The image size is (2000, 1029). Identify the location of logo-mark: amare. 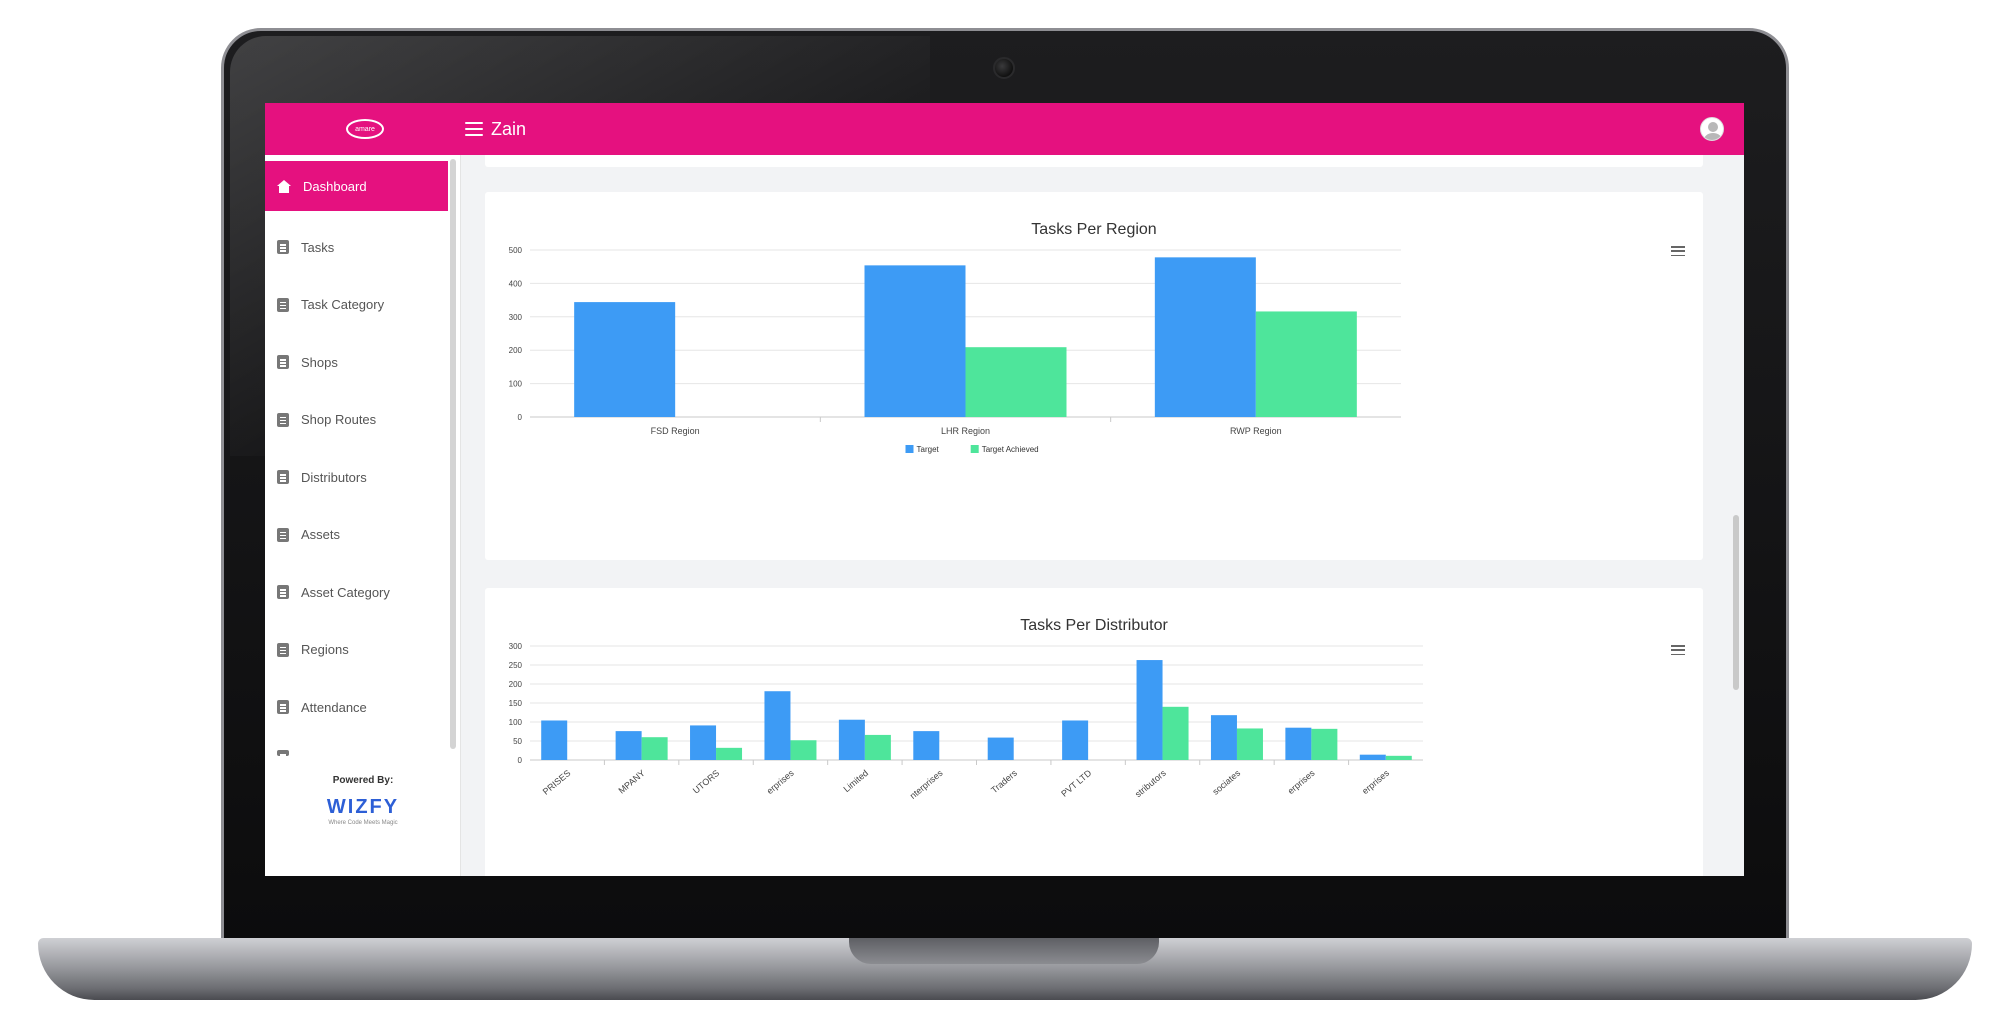
(365, 129).